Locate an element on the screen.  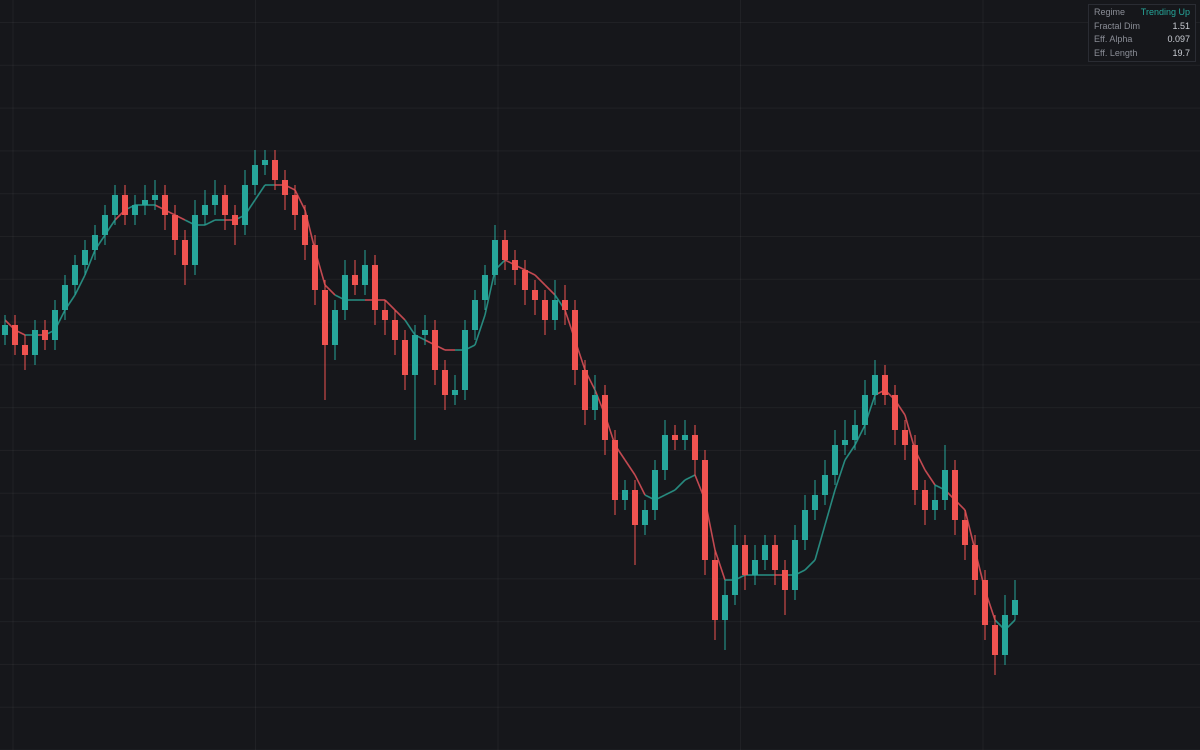
panel-row: Eff. Alpha 0.097 is located at coordinates (1142, 40).